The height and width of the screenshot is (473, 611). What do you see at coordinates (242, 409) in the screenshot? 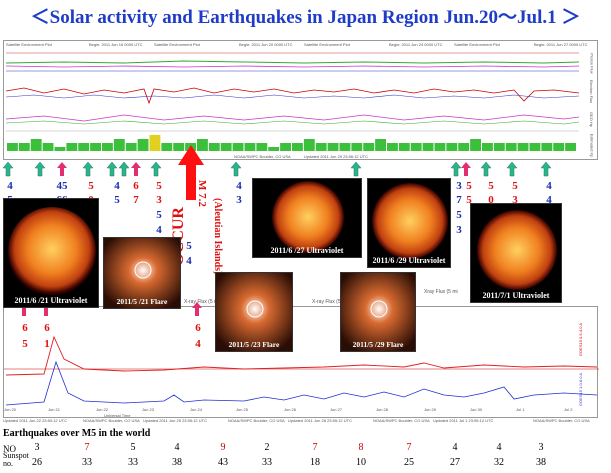
I see `axis-date: Jun 25` at bounding box center [242, 409].